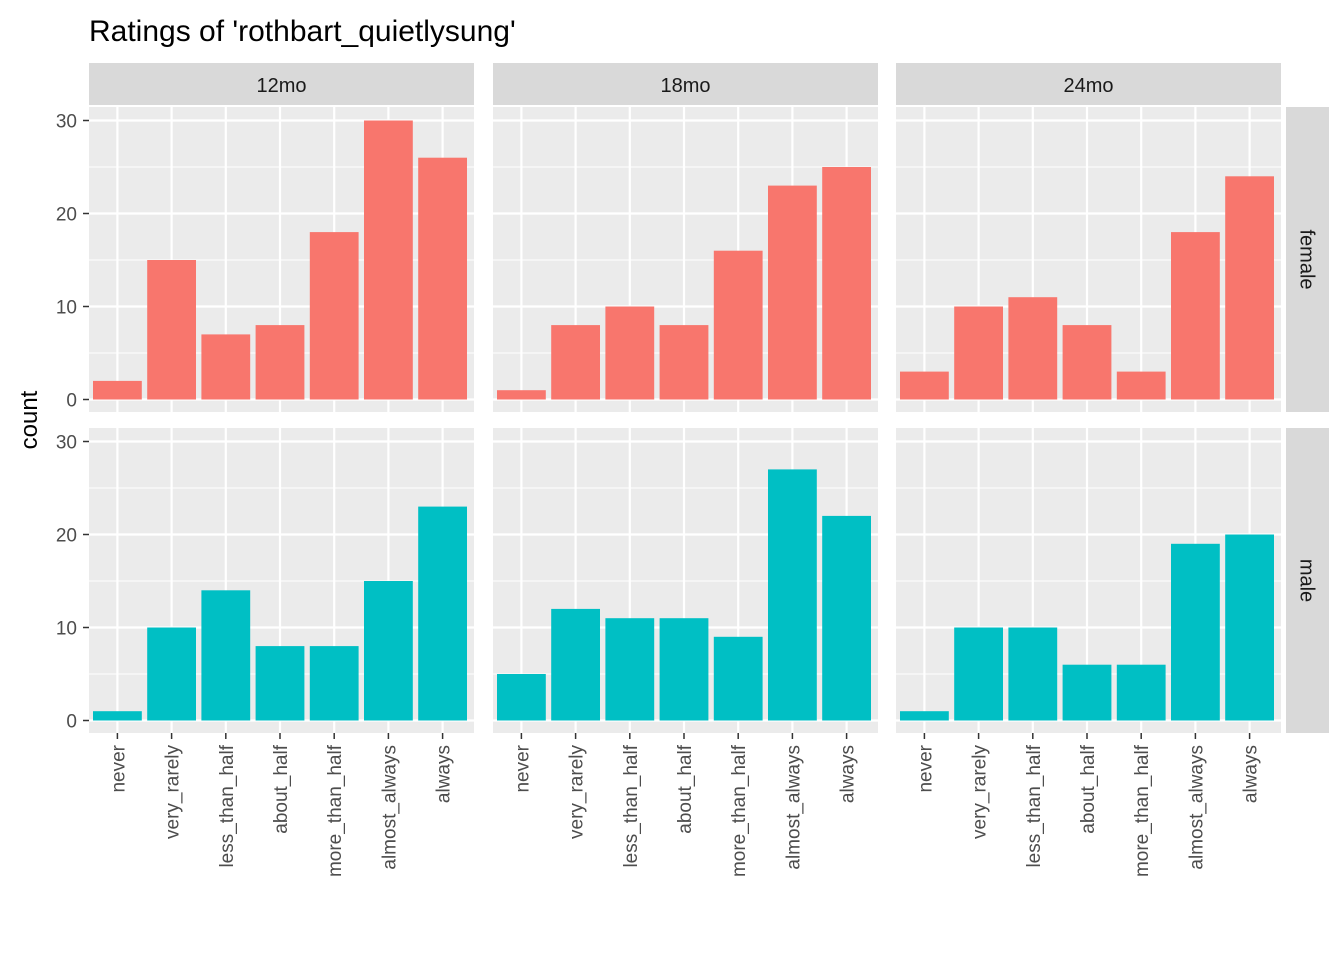 The height and width of the screenshot is (960, 1344). Describe the element at coordinates (442, 613) in the screenshot. I see `bar-male-12mo-always` at that location.